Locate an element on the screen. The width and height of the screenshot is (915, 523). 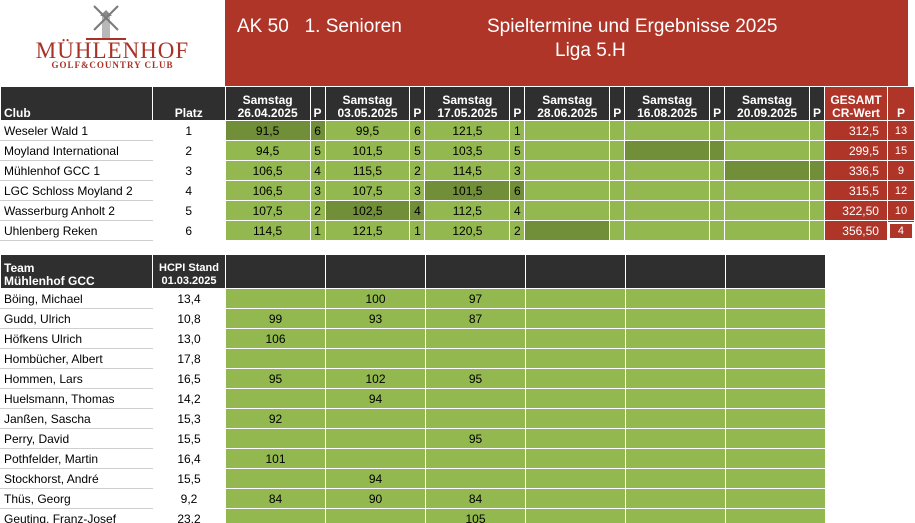
round-score: 101,5 is located at coordinates (367, 150).